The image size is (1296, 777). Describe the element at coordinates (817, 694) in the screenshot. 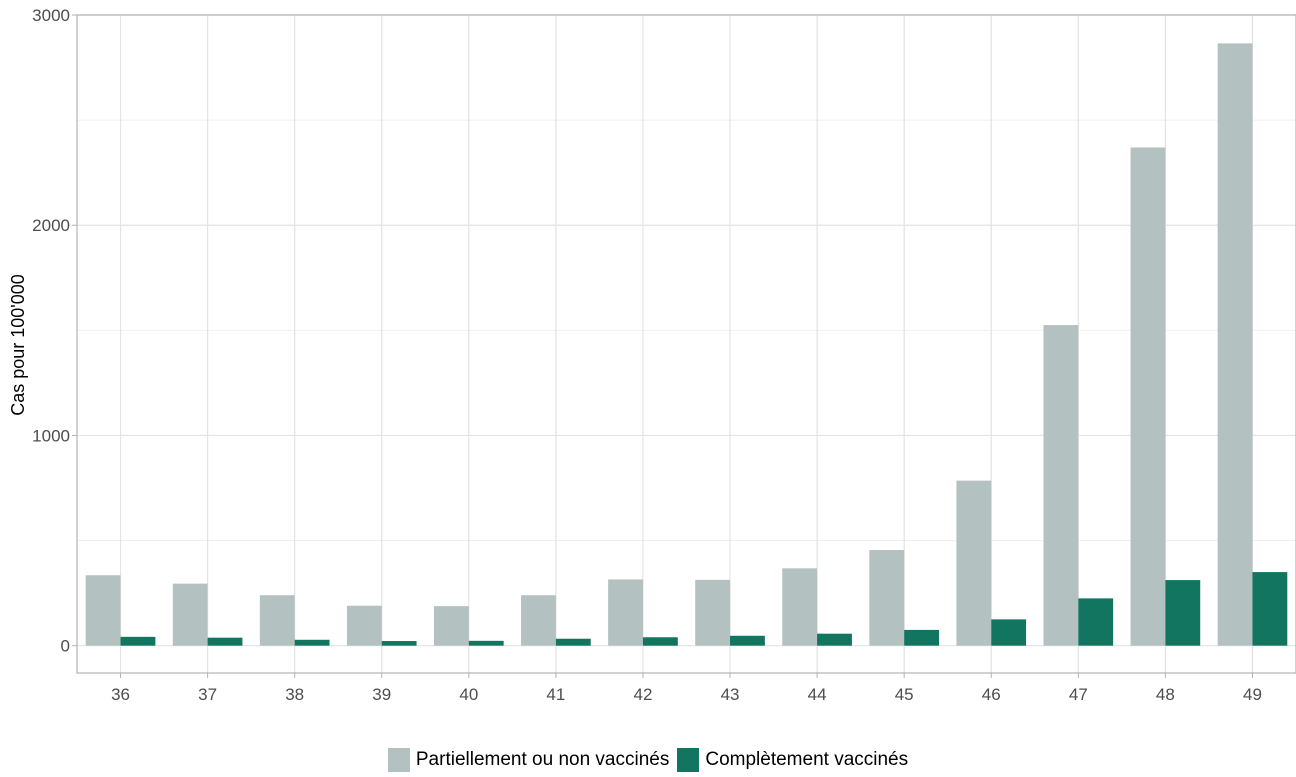

I see `x-tick-label: 44` at that location.